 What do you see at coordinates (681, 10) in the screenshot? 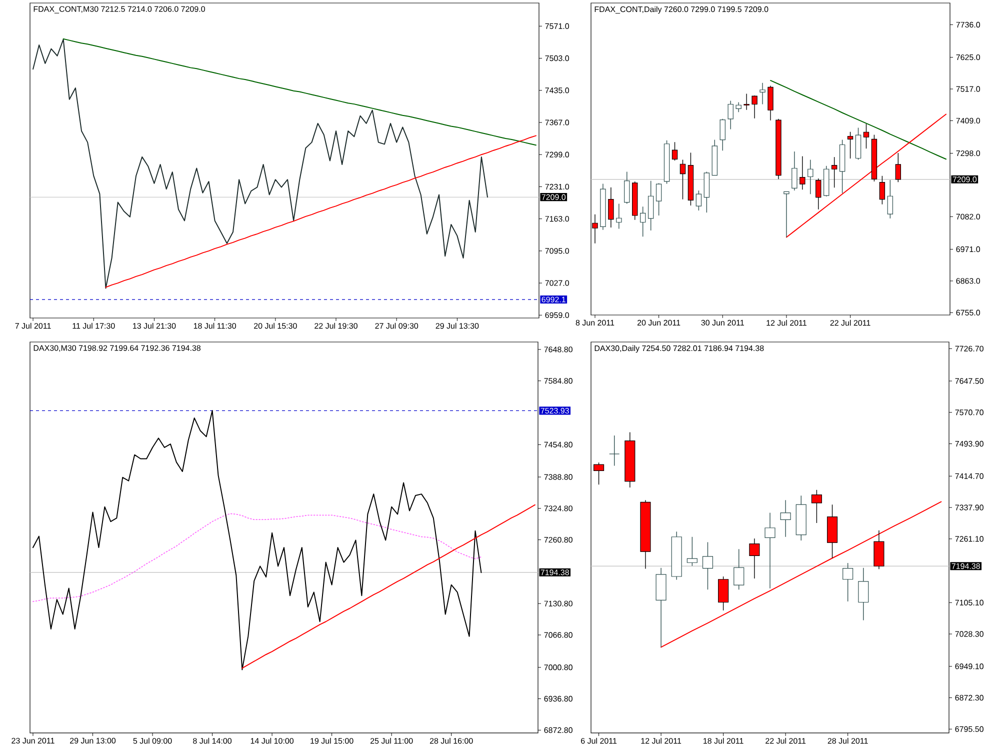
I see `chart-title: FDAX_CONT,Daily 7260.0 7299.0 7199.5 7209.0` at bounding box center [681, 10].